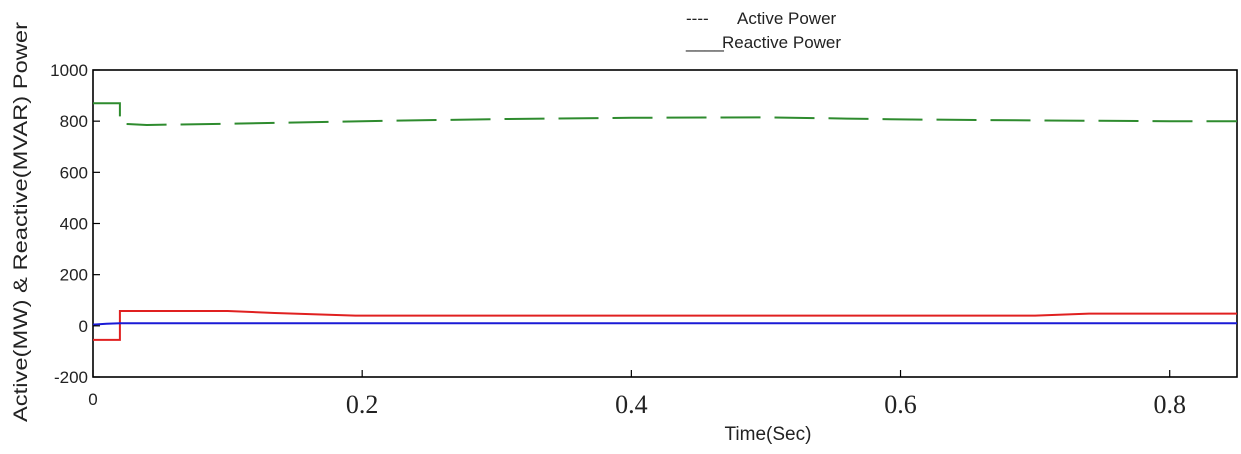 Image resolution: width=1241 pixels, height=454 pixels. What do you see at coordinates (74, 121) in the screenshot?
I see `y-tick-label: 800` at bounding box center [74, 121].